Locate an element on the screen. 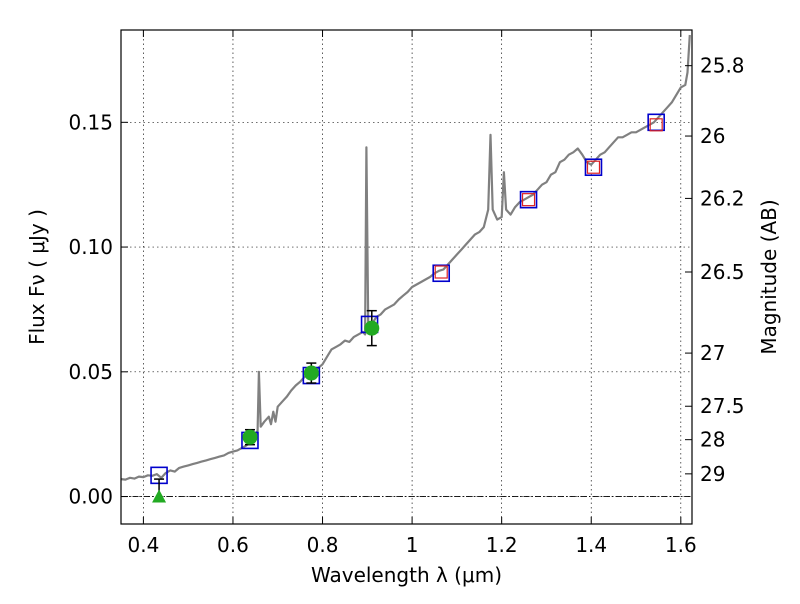 The image size is (800, 604). x-tick-label: 1 is located at coordinates (412, 545).